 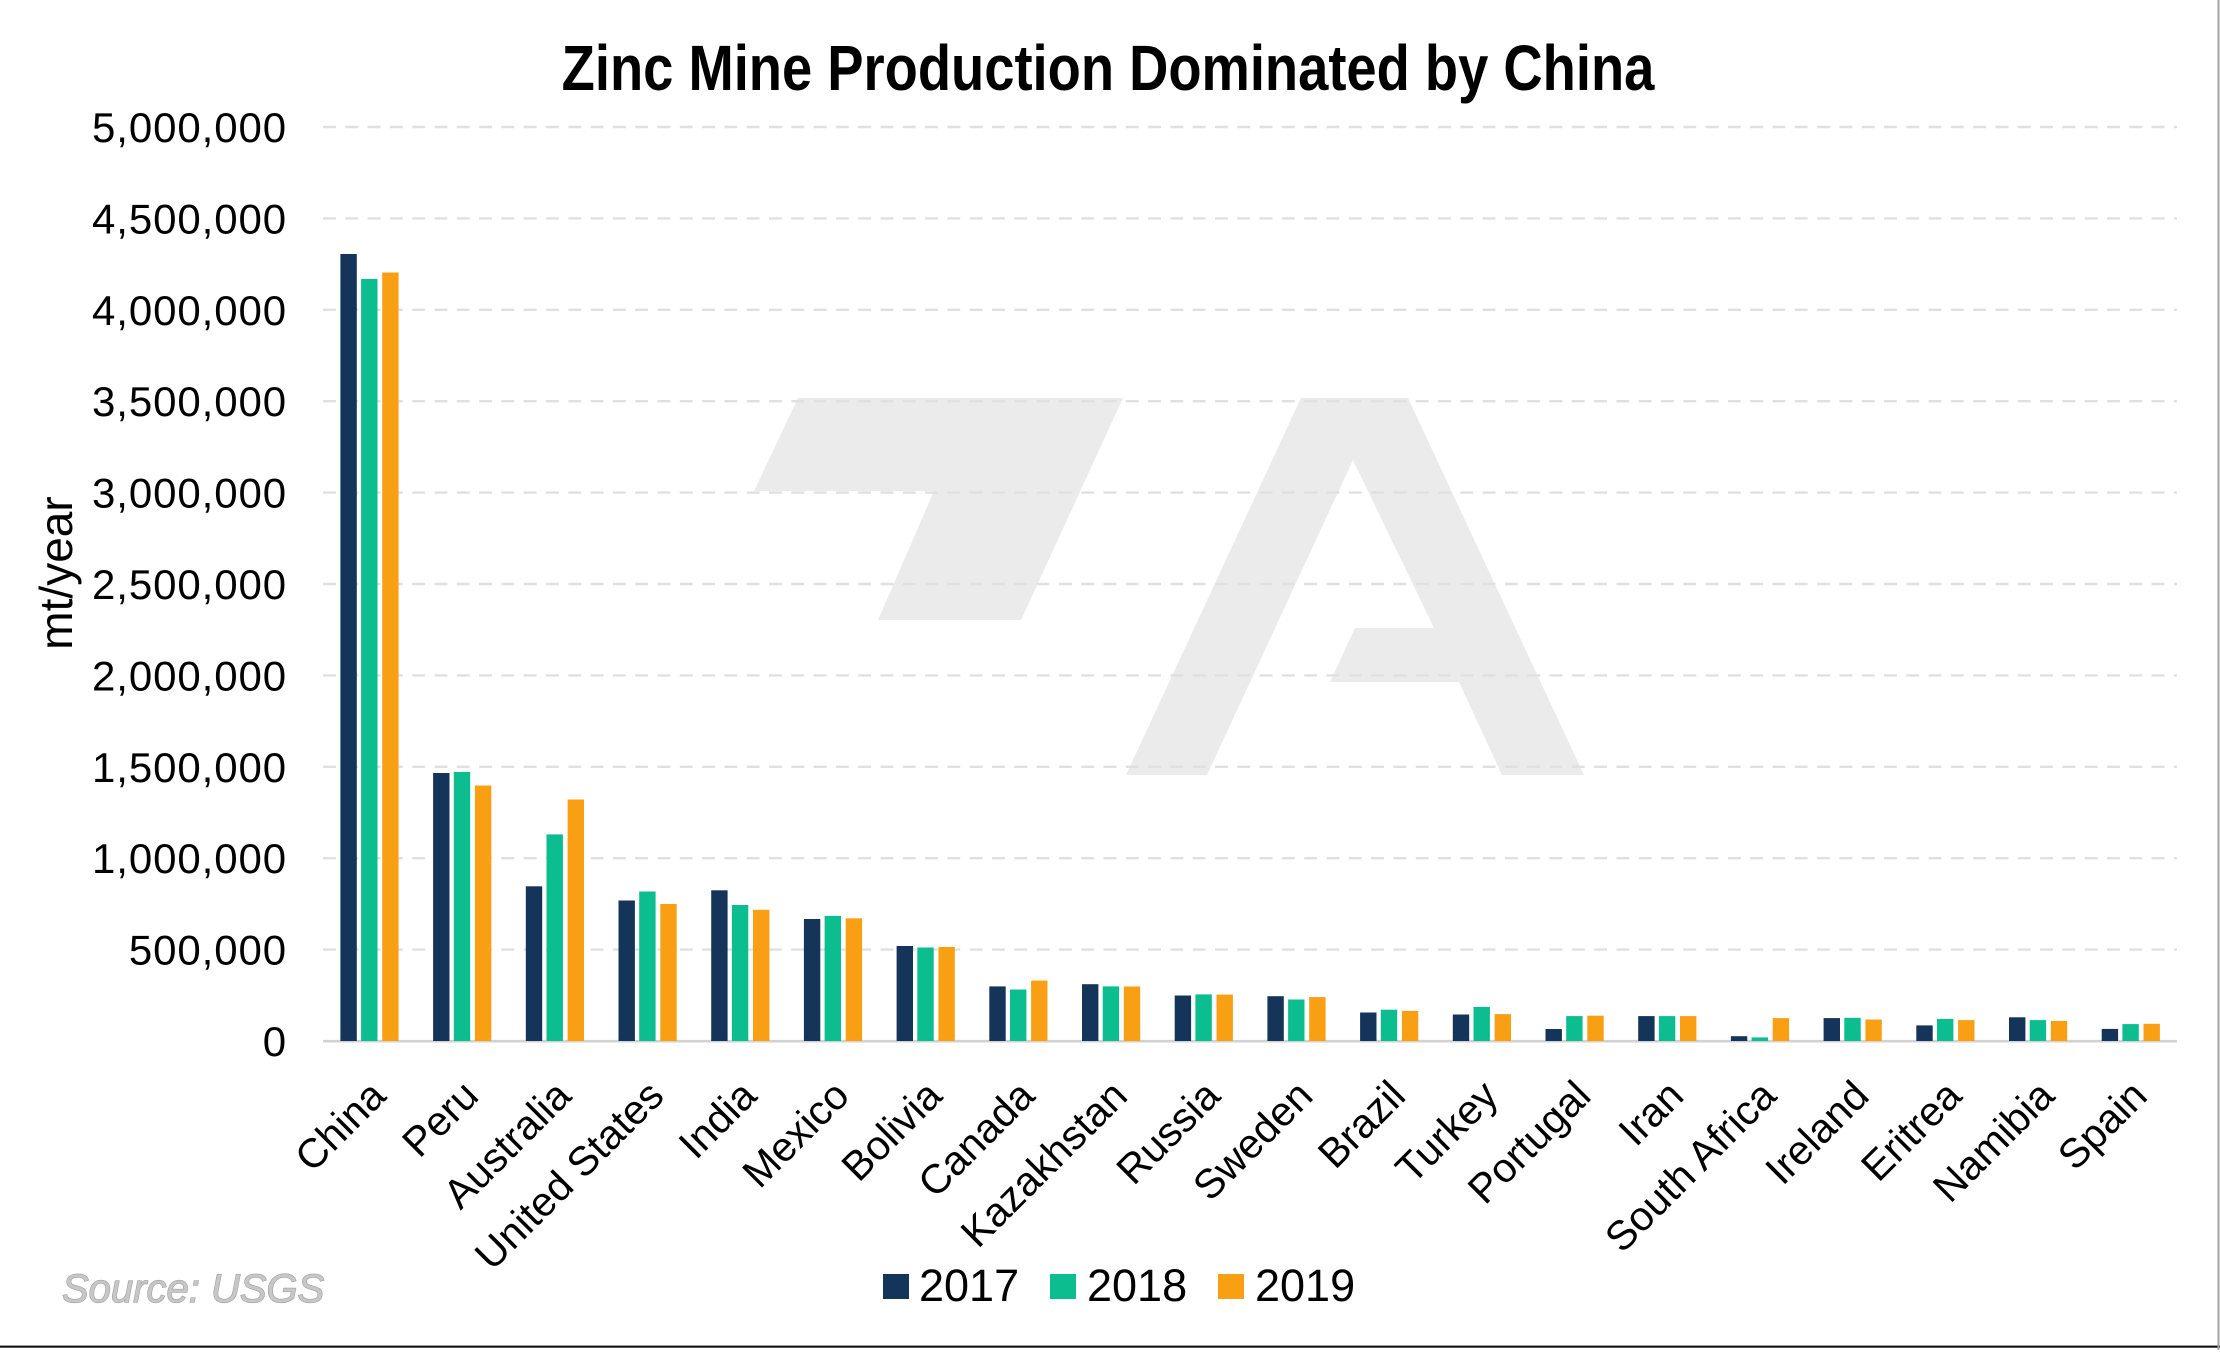 I want to click on svg-text: 1,500,000, so click(x=189, y=767).